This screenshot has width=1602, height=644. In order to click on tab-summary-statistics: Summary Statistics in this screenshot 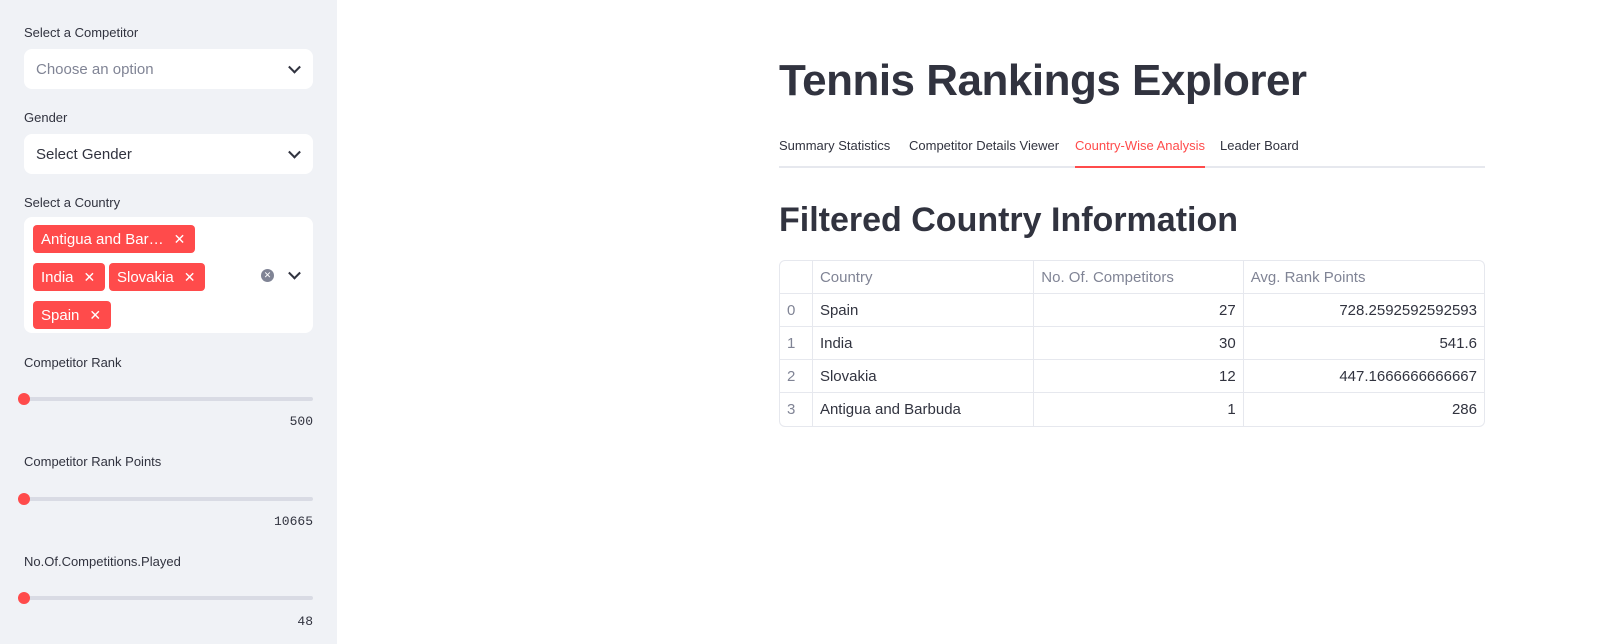, I will do `click(835, 145)`.